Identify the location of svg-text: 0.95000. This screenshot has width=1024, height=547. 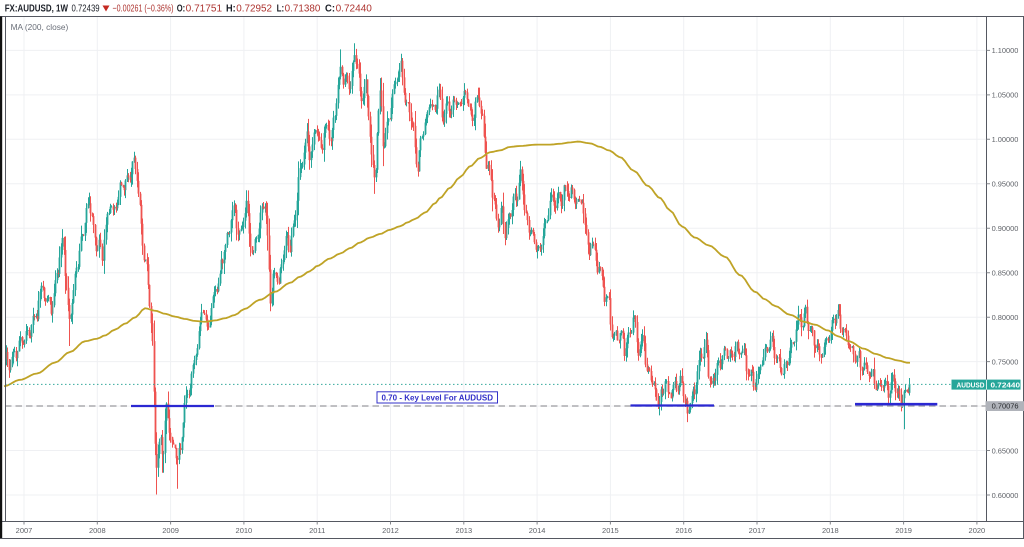
(1005, 184).